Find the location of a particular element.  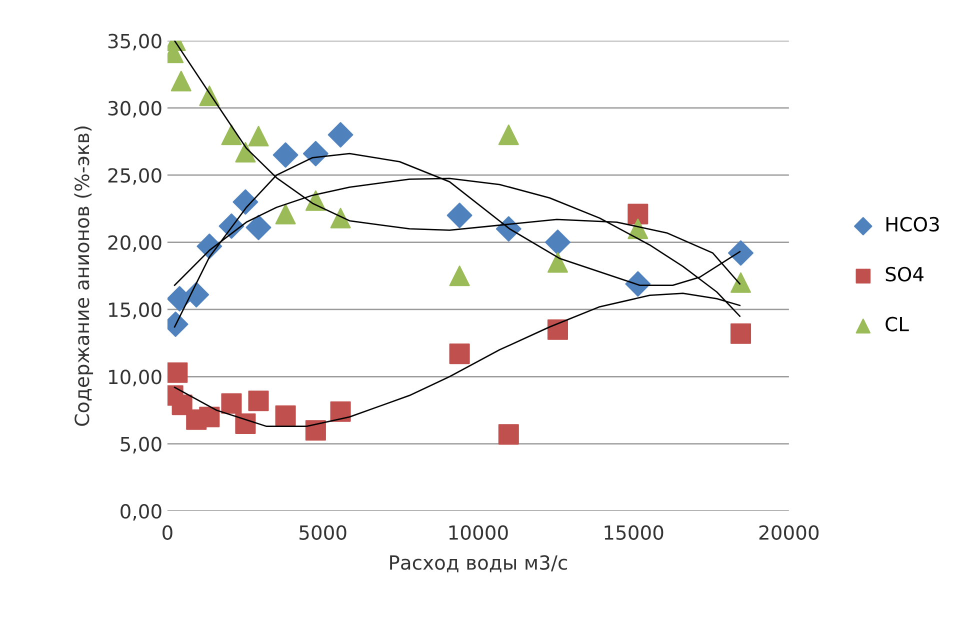

legend-label: SO4 is located at coordinates (905, 274).